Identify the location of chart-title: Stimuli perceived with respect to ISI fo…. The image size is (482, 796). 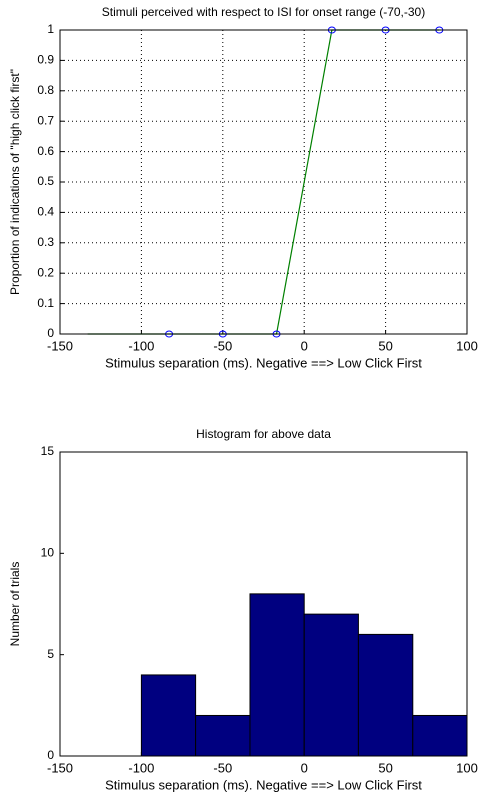
(263, 12).